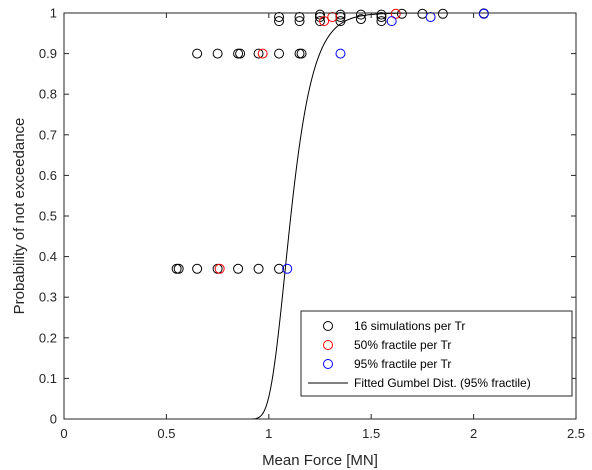 This screenshot has height=470, width=592. What do you see at coordinates (53, 13) in the screenshot?
I see `y-tick-label: 1` at bounding box center [53, 13].